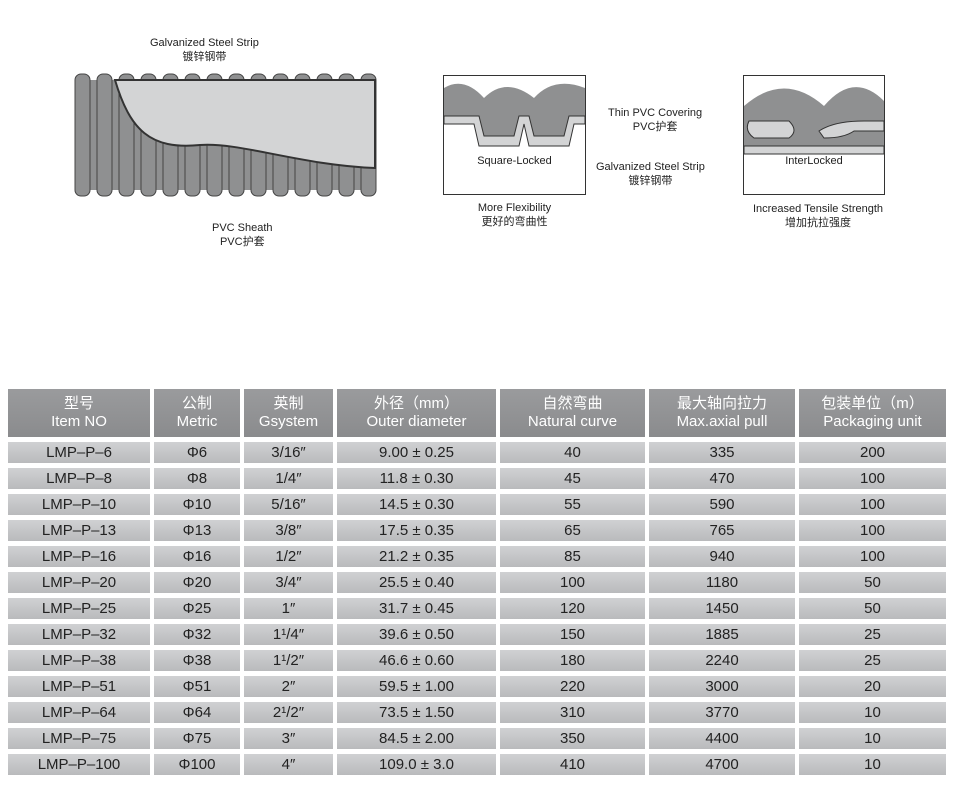 The width and height of the screenshot is (959, 792). I want to click on table-cell: 4″, so click(288, 764).